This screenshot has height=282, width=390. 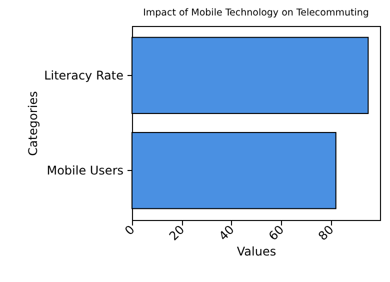 I want to click on x-tick-label: 0, so click(x=130, y=230).